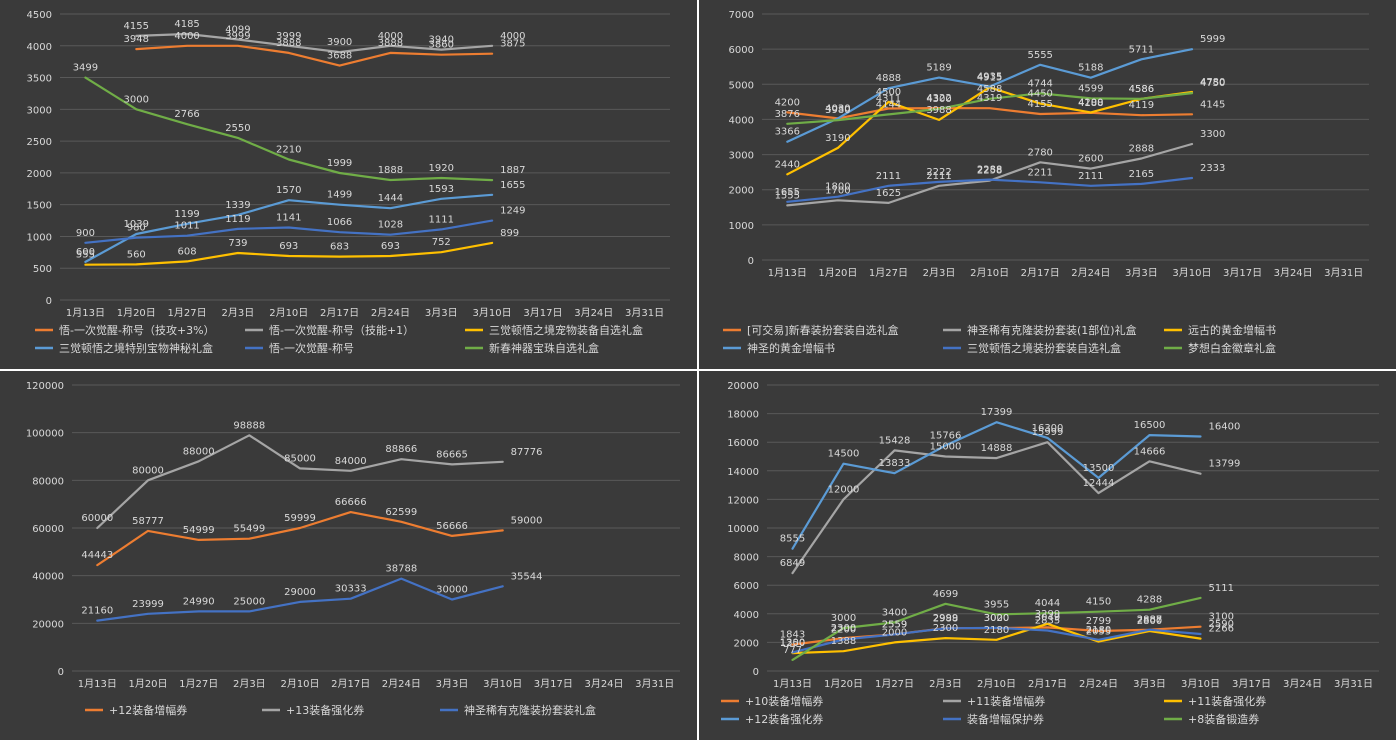 Image resolution: width=1396 pixels, height=740 pixels. I want to click on y-tick-label: 4000, so click(39, 47).